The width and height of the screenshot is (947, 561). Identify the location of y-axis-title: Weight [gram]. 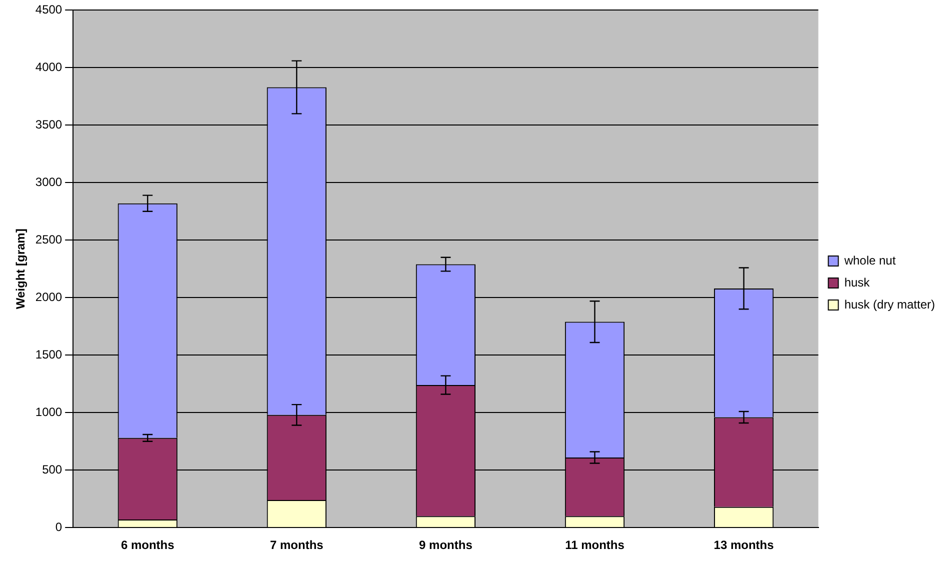
(21, 269).